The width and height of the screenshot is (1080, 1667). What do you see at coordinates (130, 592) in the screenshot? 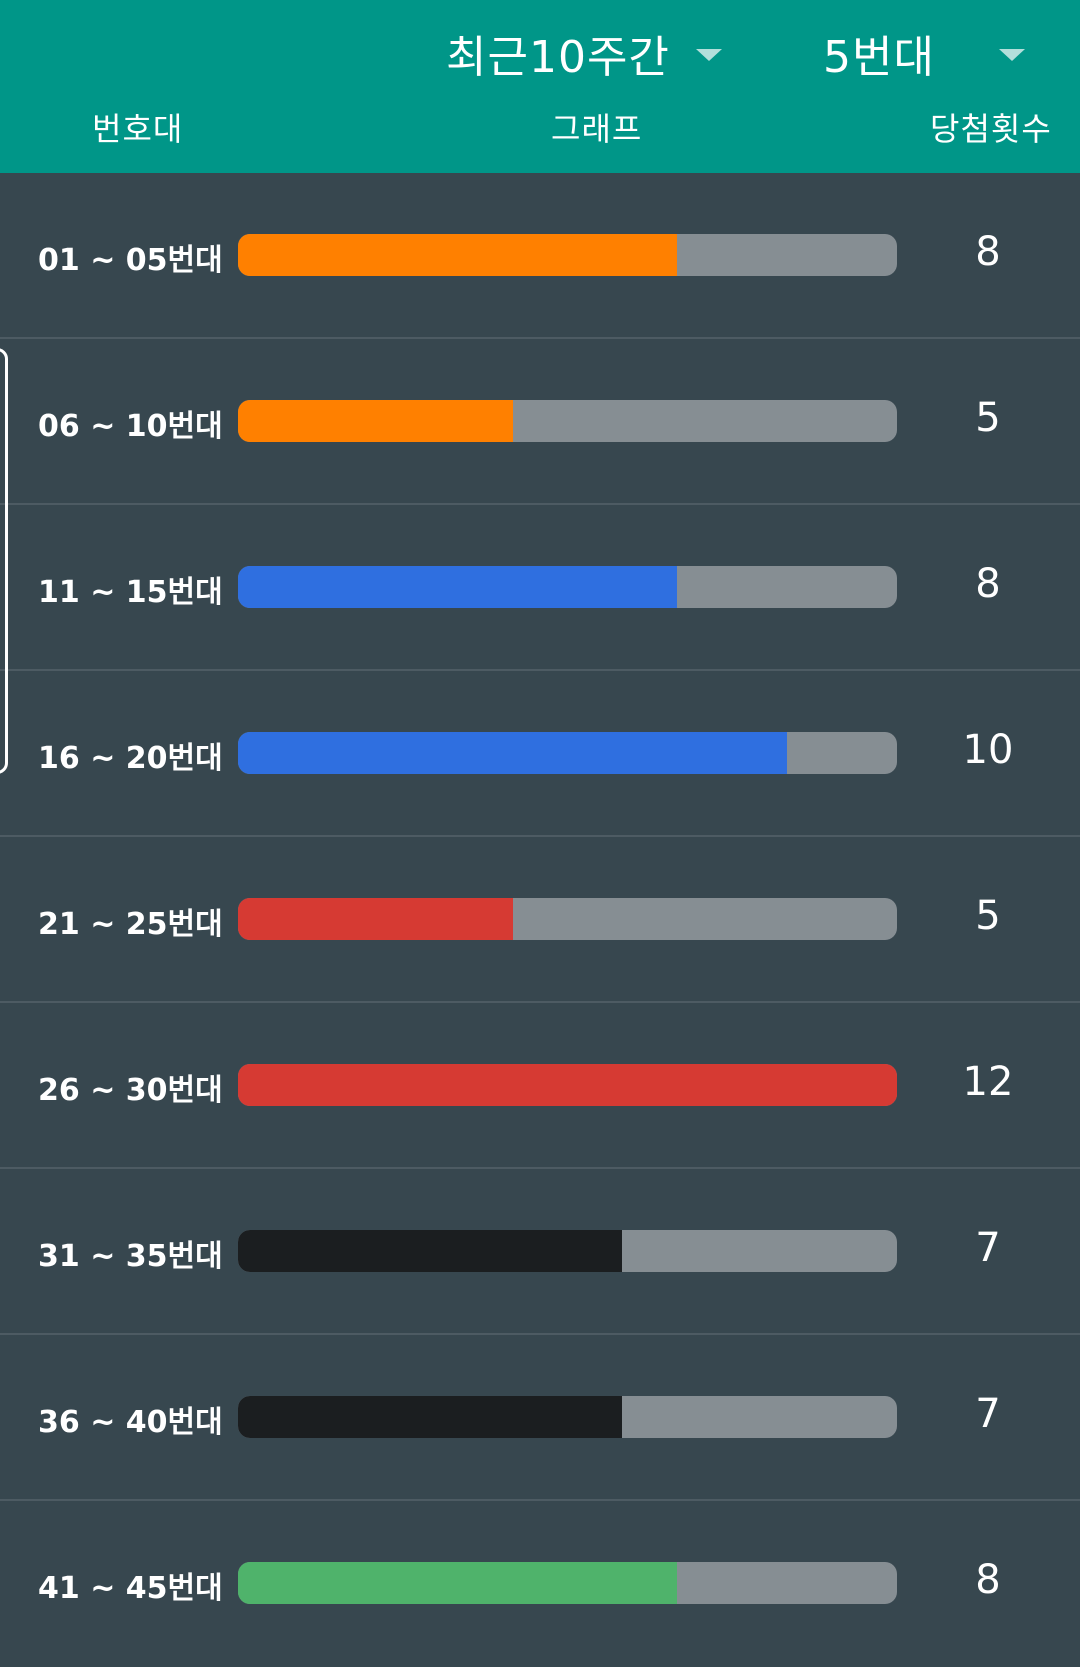
I see `range-label: 11 ~ 15번대` at bounding box center [130, 592].